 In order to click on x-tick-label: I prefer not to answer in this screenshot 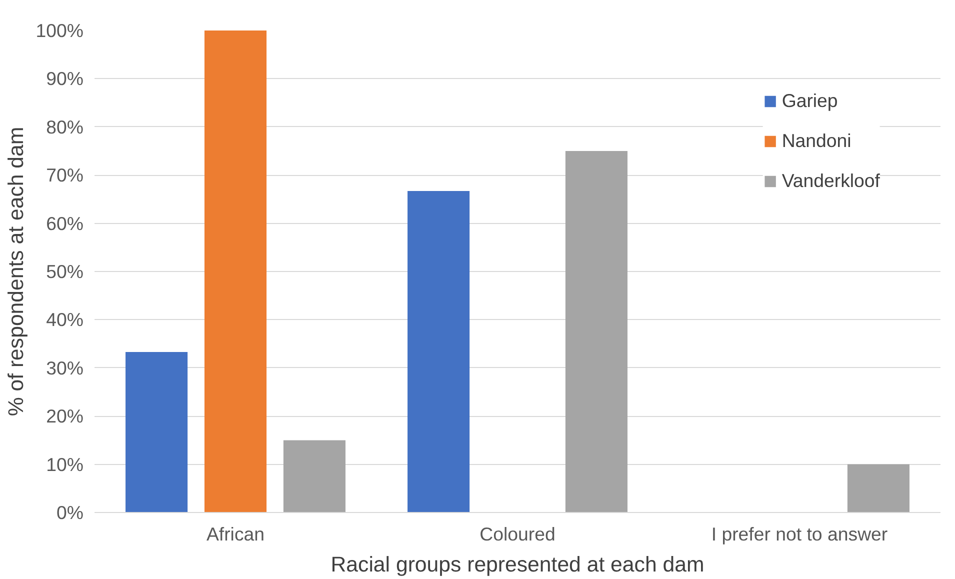, I will do `click(799, 534)`.